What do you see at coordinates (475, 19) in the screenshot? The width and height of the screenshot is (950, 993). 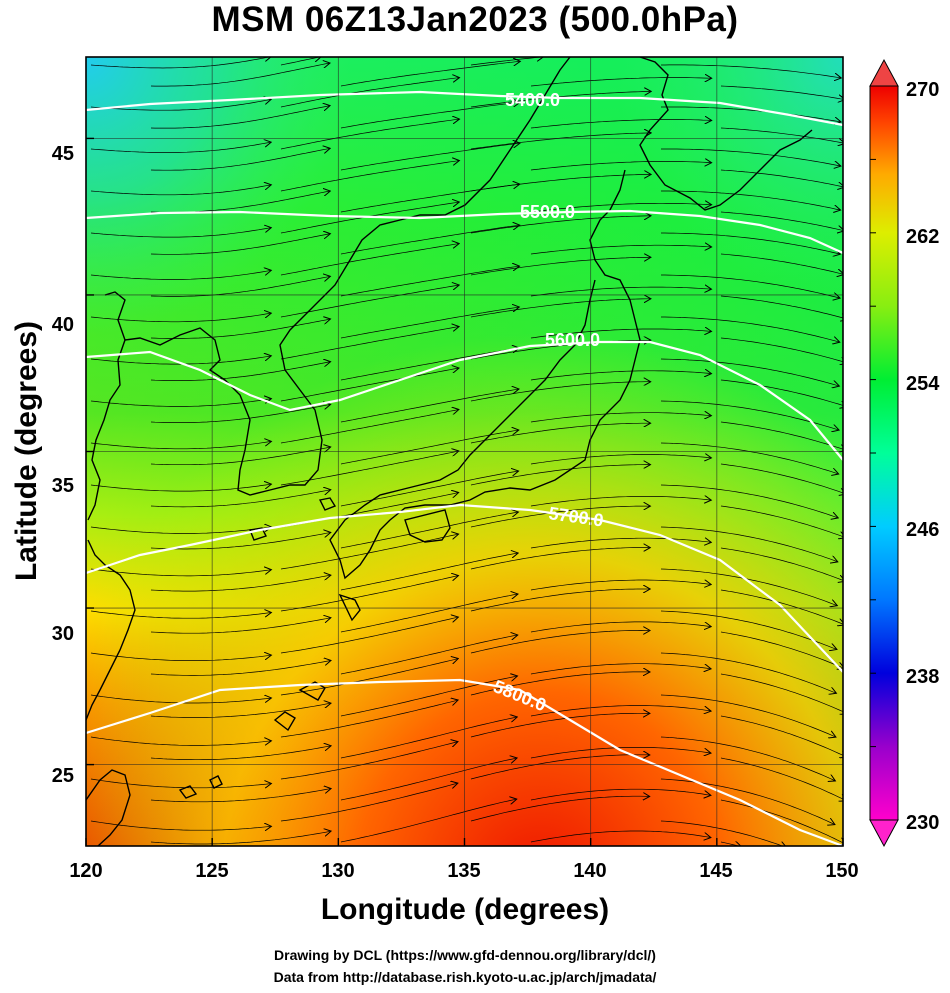 I see `chart-title: MSM 06Z13Jan2023 (500.0hPa)` at bounding box center [475, 19].